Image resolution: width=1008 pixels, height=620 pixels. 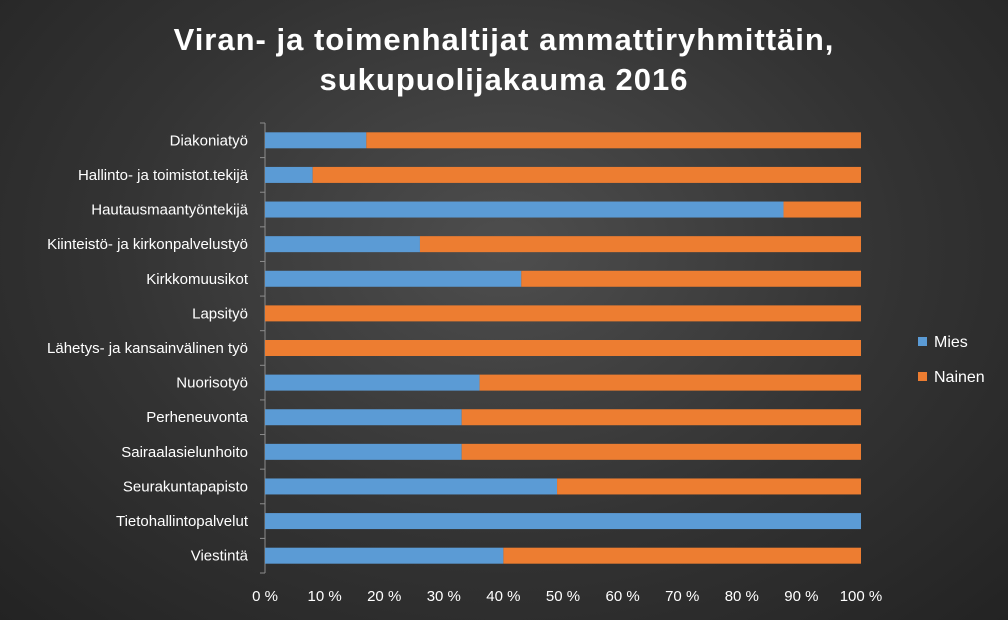 I want to click on bar-mies-seurakuntapapisto, so click(x=411, y=486).